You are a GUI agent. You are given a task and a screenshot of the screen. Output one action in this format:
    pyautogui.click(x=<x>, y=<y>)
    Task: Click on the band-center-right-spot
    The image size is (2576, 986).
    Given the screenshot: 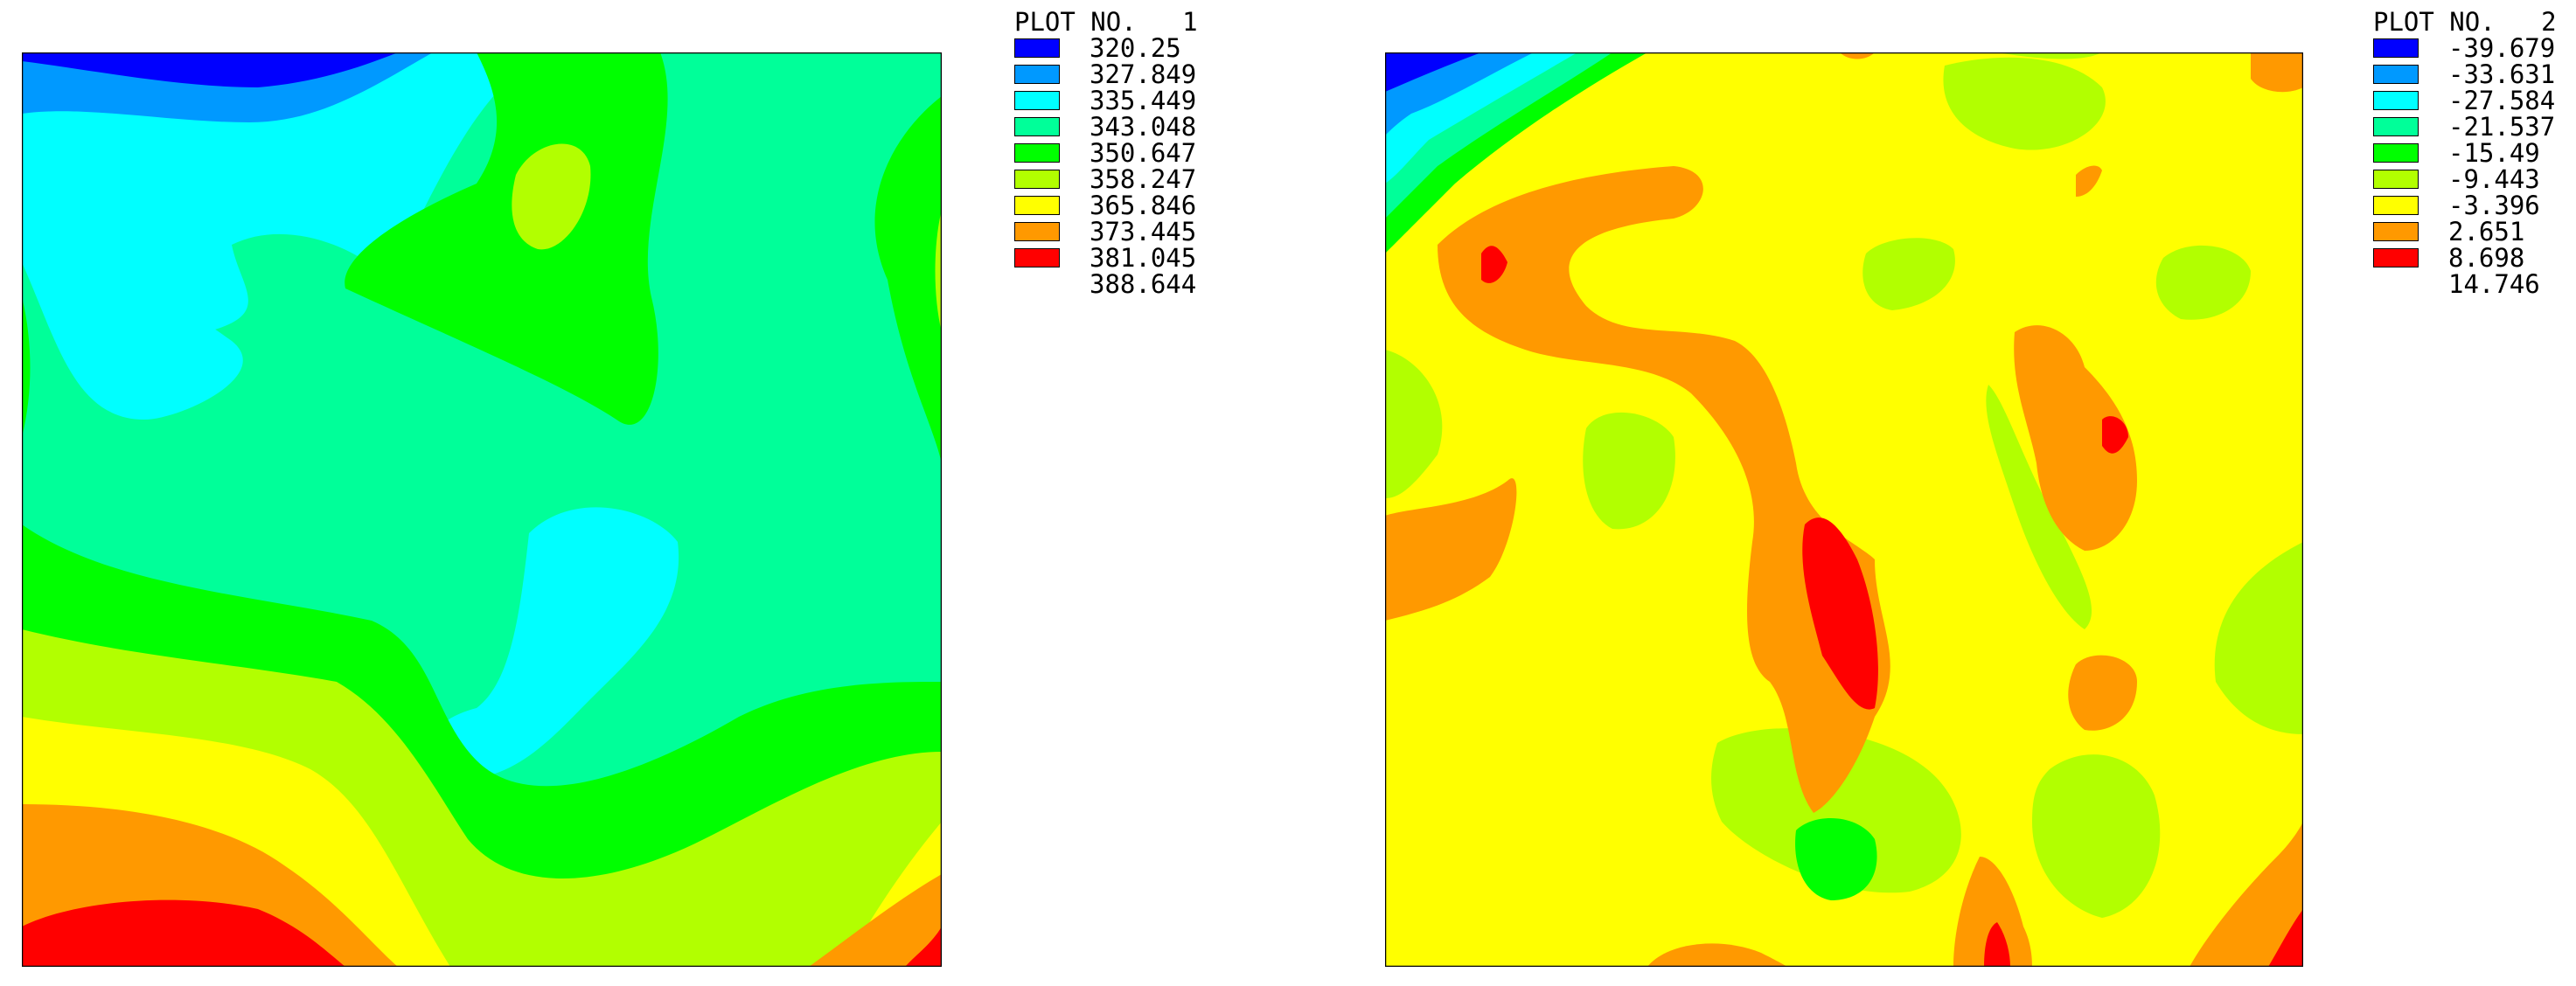 What is the action you would take?
    pyautogui.click(x=1909, y=274)
    